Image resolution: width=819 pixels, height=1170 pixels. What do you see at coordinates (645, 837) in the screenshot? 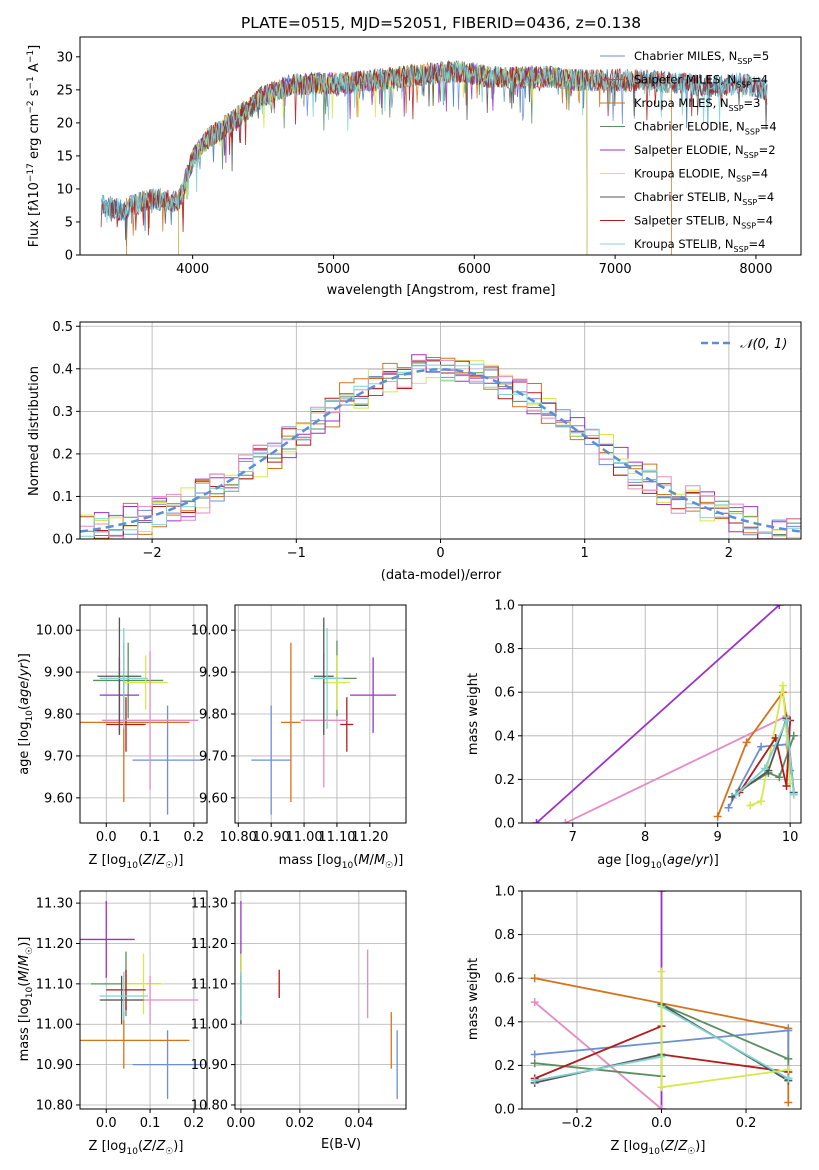
I see `x-tick-label: 8` at bounding box center [645, 837].